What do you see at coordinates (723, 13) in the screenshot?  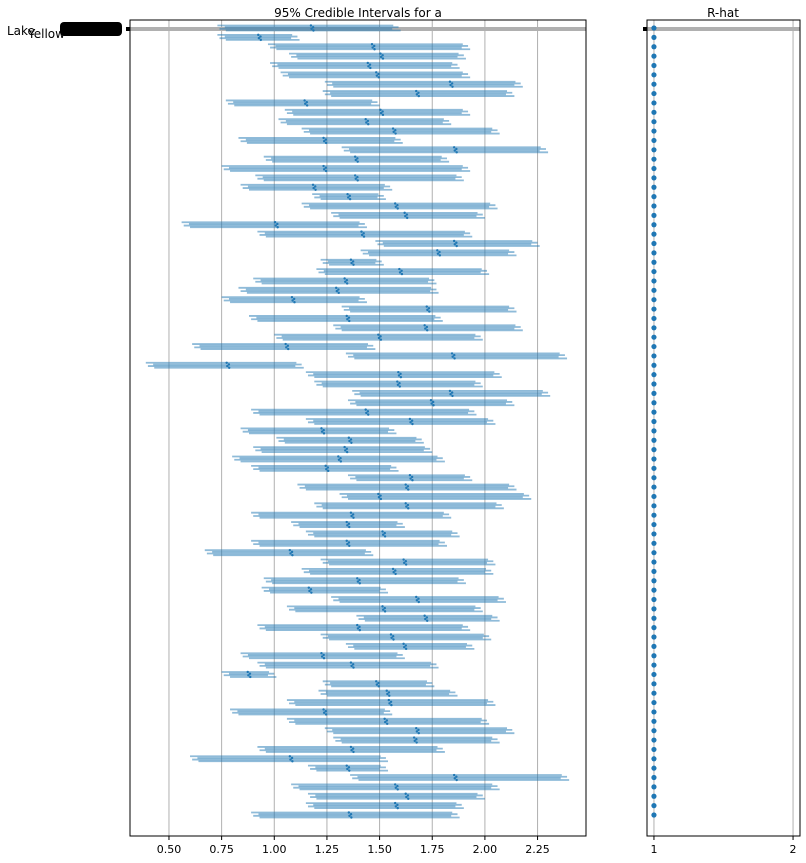 I see `right-title: R-hat` at bounding box center [723, 13].